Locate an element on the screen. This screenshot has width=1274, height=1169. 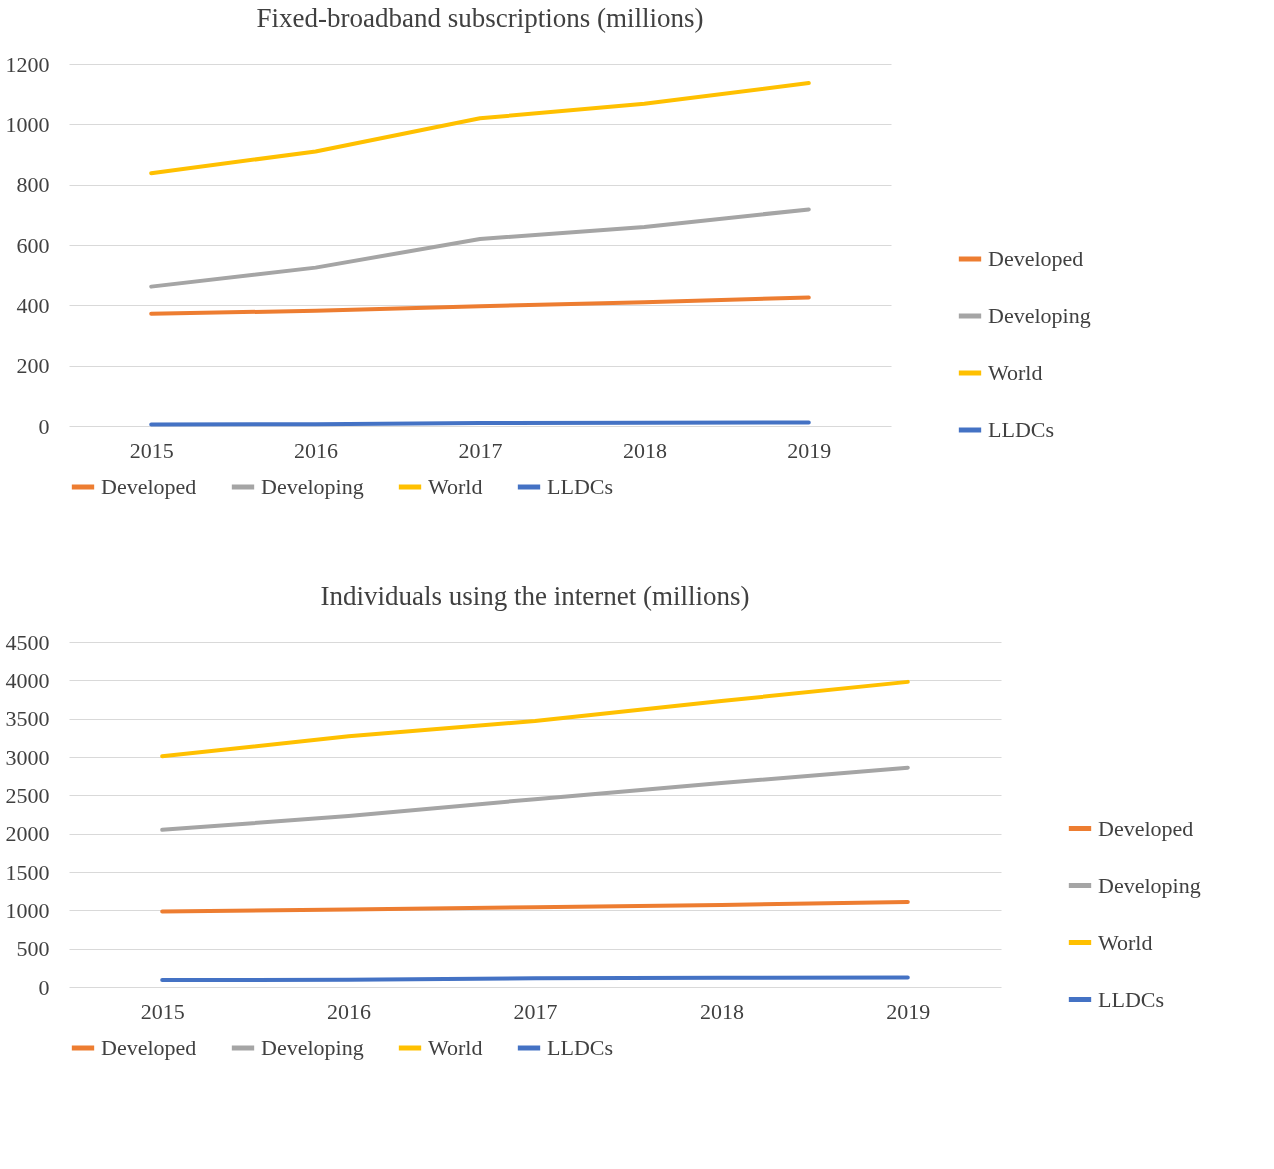
chart-title: Fixed-broadband subscriptions (millions) is located at coordinates (480, 18).